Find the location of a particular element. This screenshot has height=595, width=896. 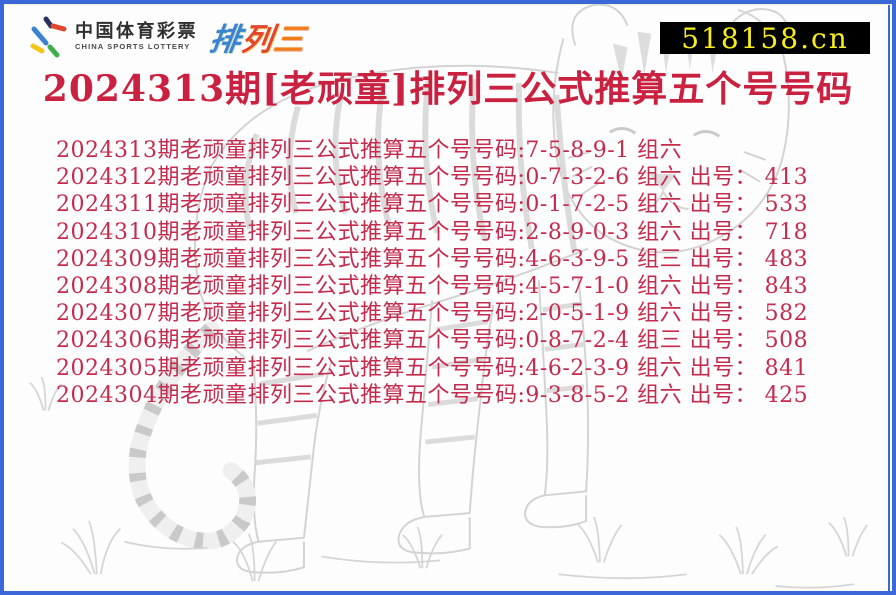

prediction-issue: 2024312 is located at coordinates (107, 178).